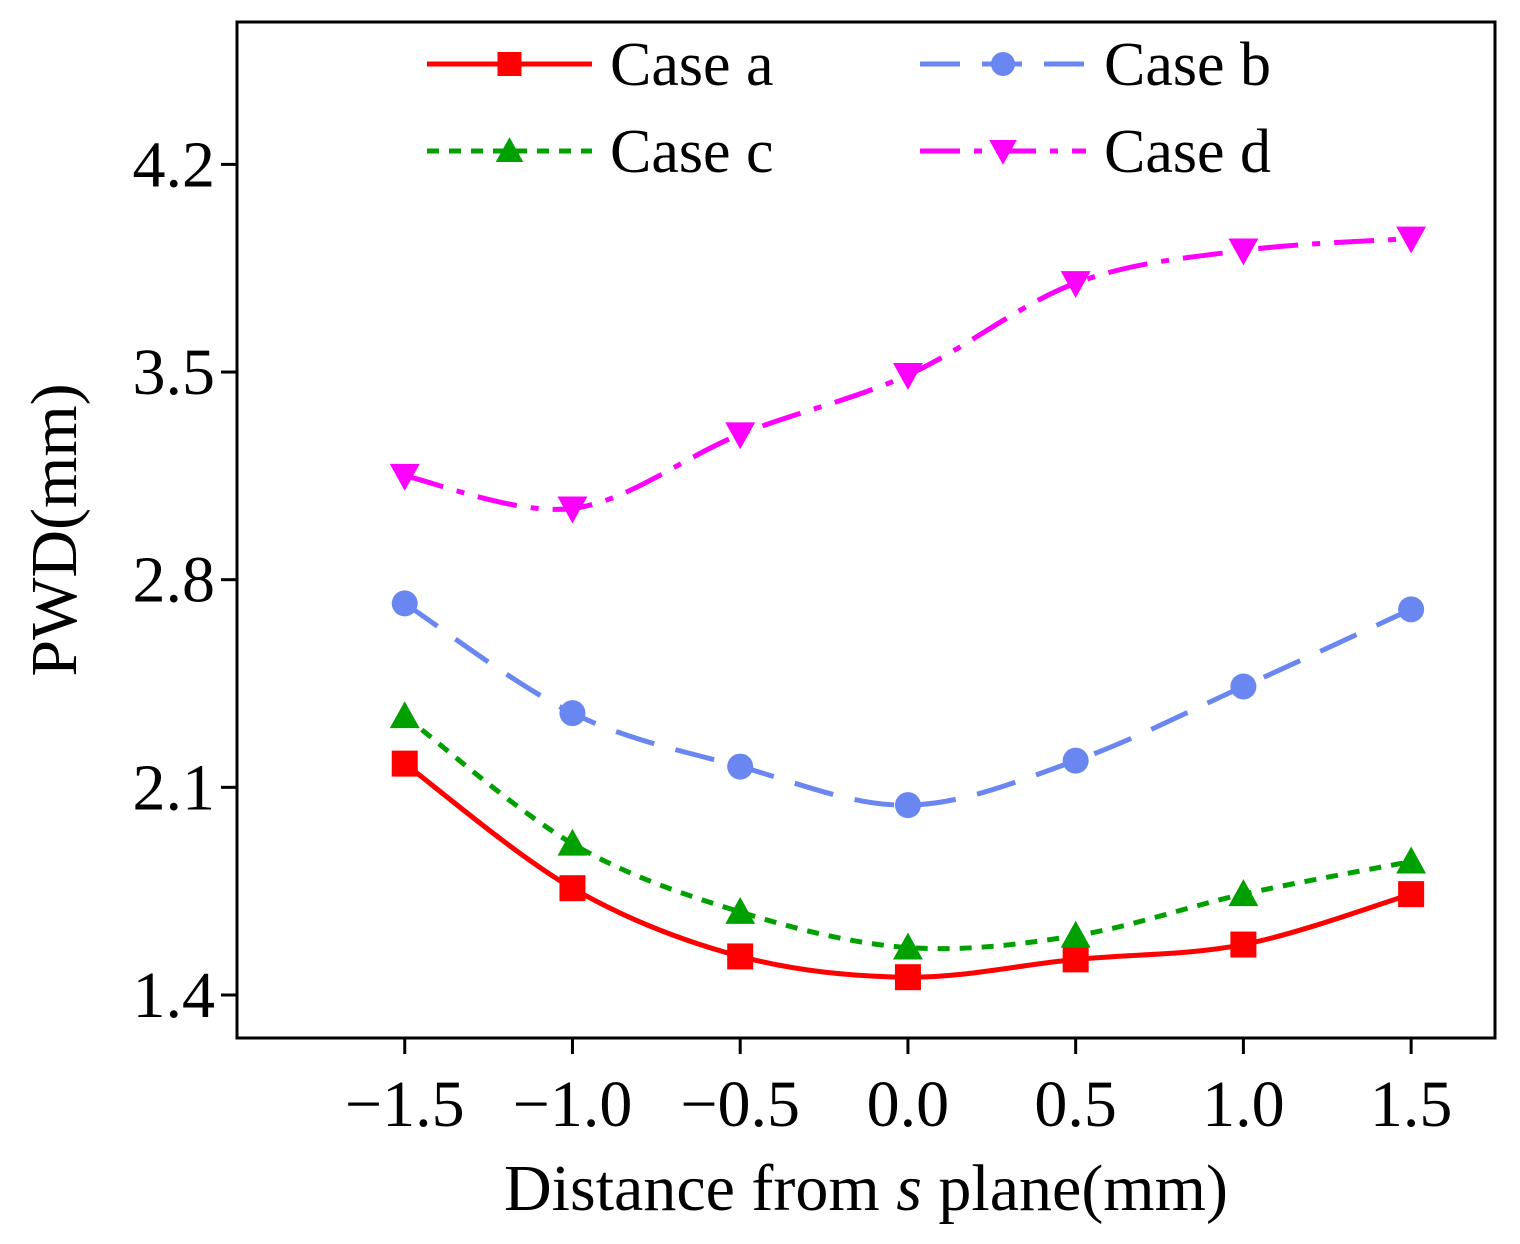 The width and height of the screenshot is (1520, 1244). What do you see at coordinates (866, 1188) in the screenshot?
I see `x-axis-title: Distance from s plane(mm)` at bounding box center [866, 1188].